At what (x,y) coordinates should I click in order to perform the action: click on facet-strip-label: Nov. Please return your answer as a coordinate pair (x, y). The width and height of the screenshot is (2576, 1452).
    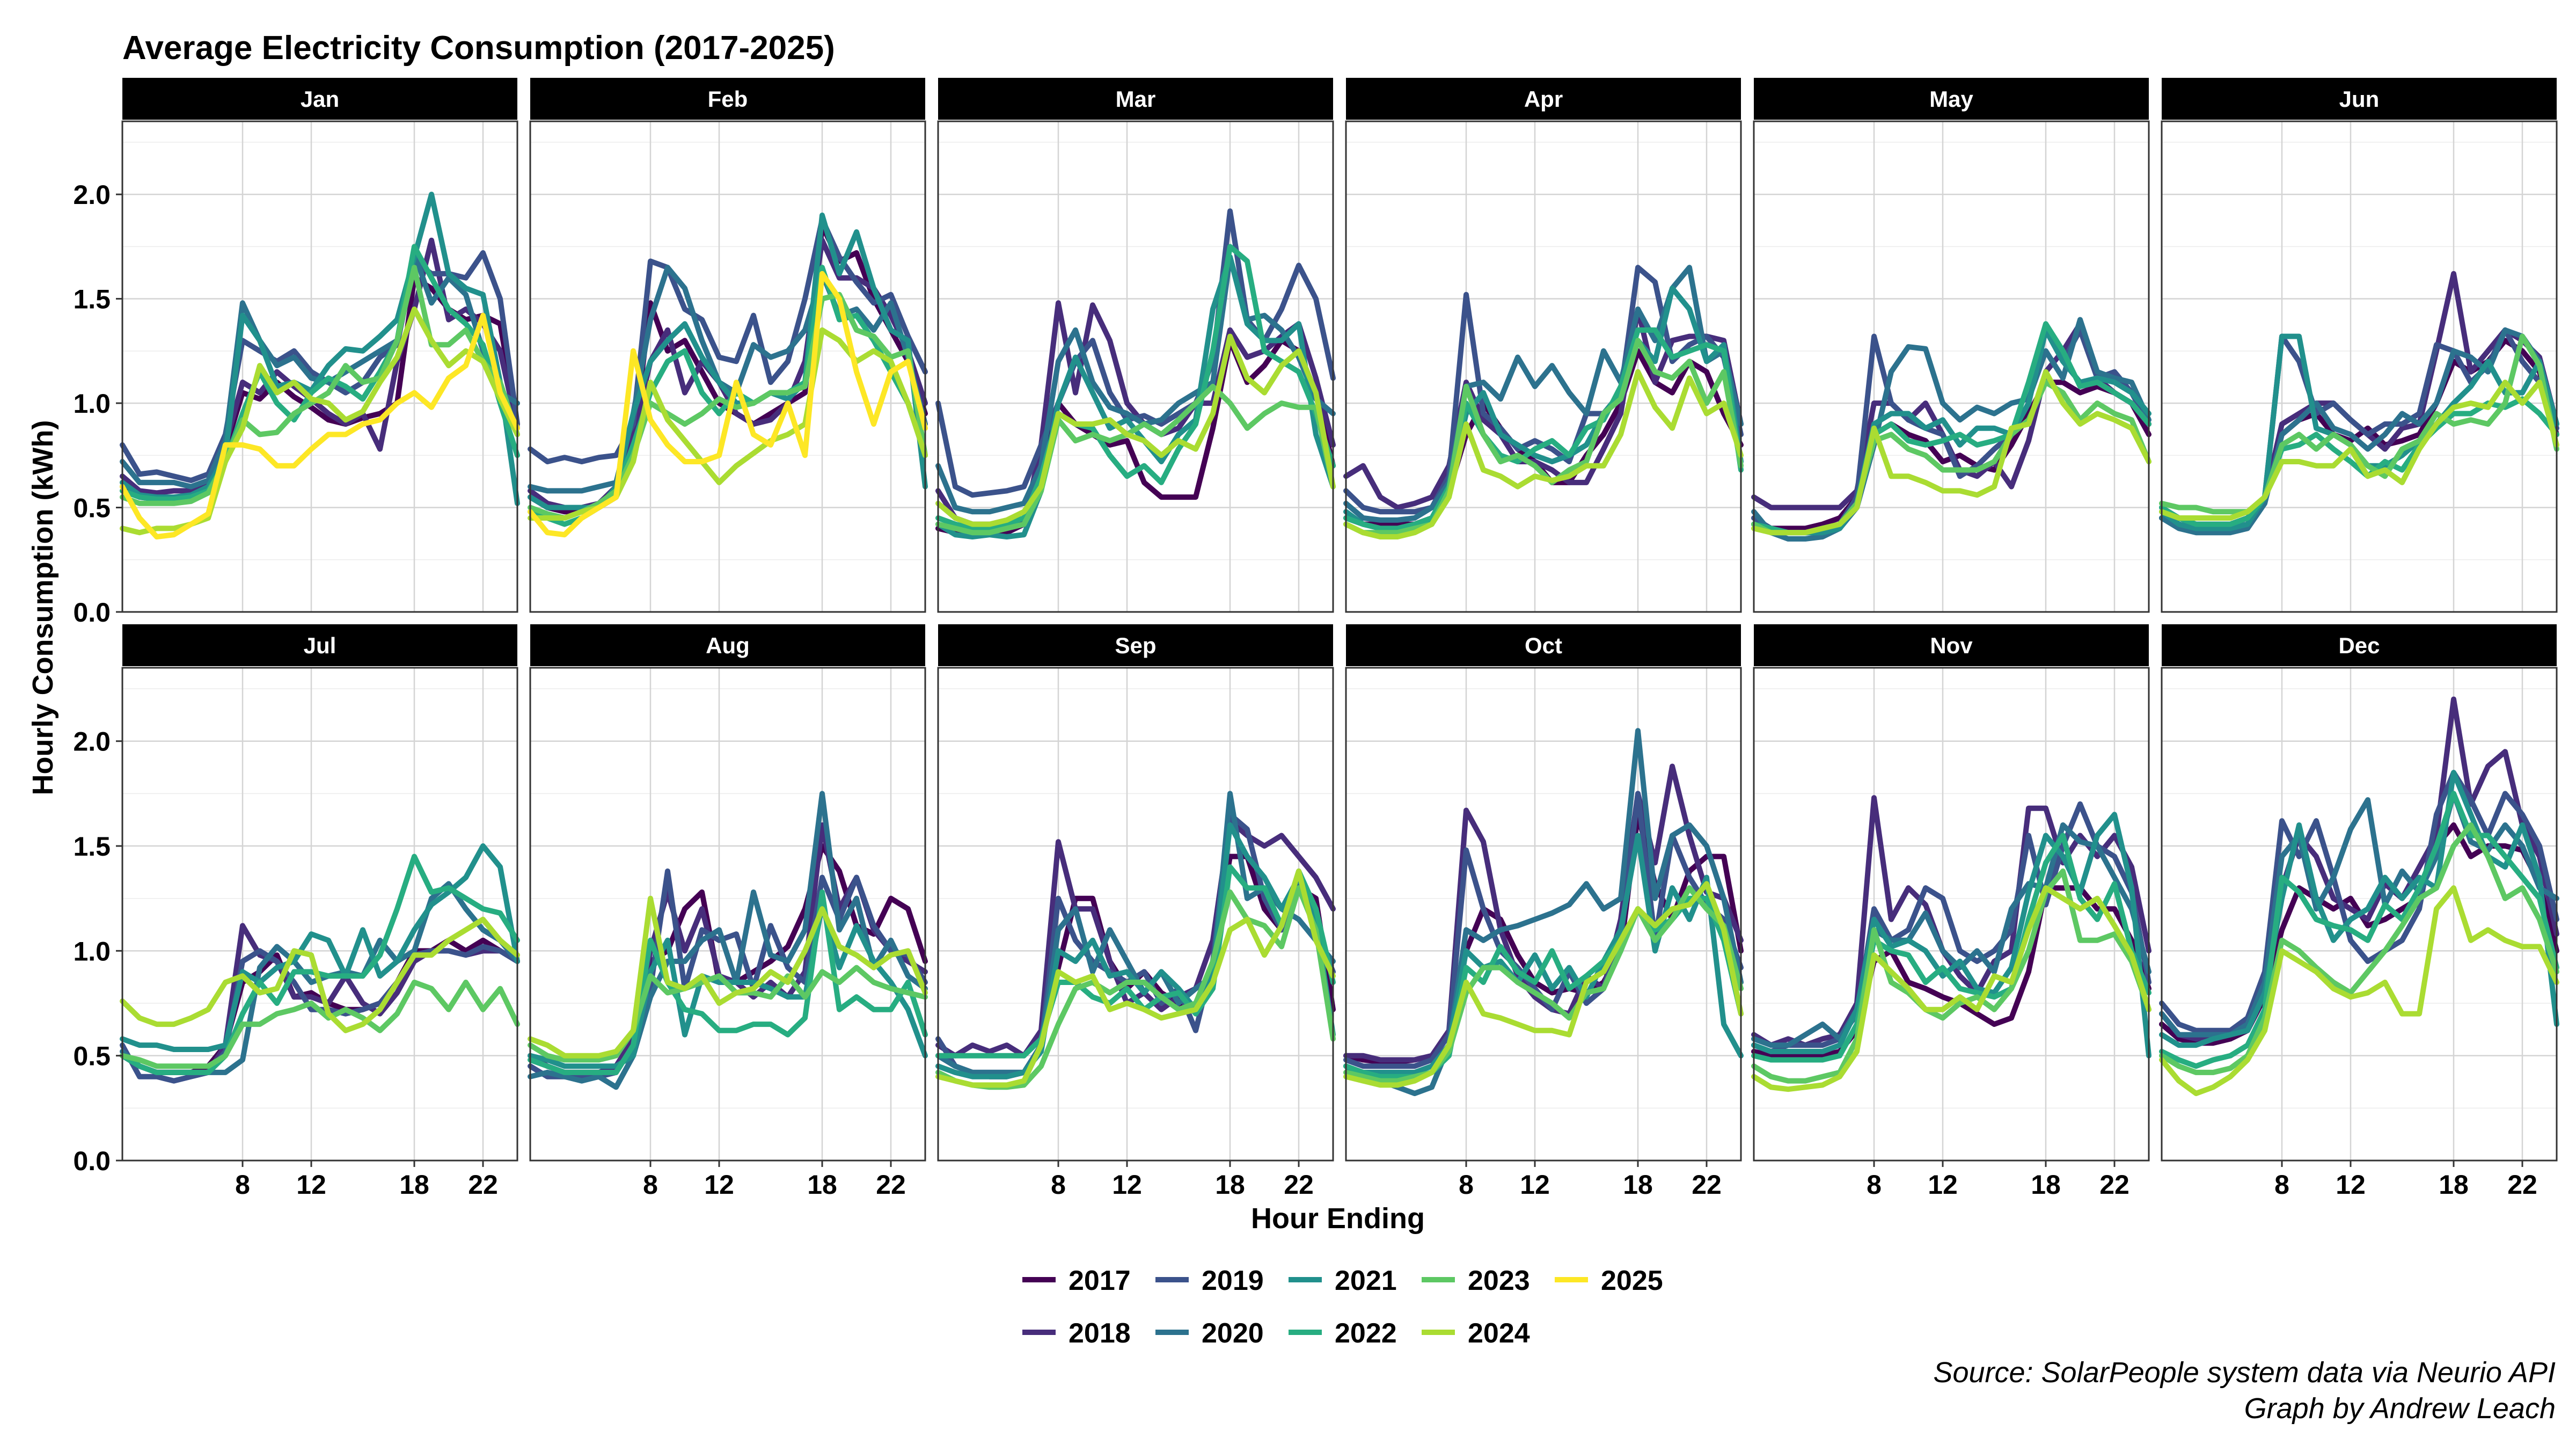
    Looking at the image, I should click on (1951, 645).